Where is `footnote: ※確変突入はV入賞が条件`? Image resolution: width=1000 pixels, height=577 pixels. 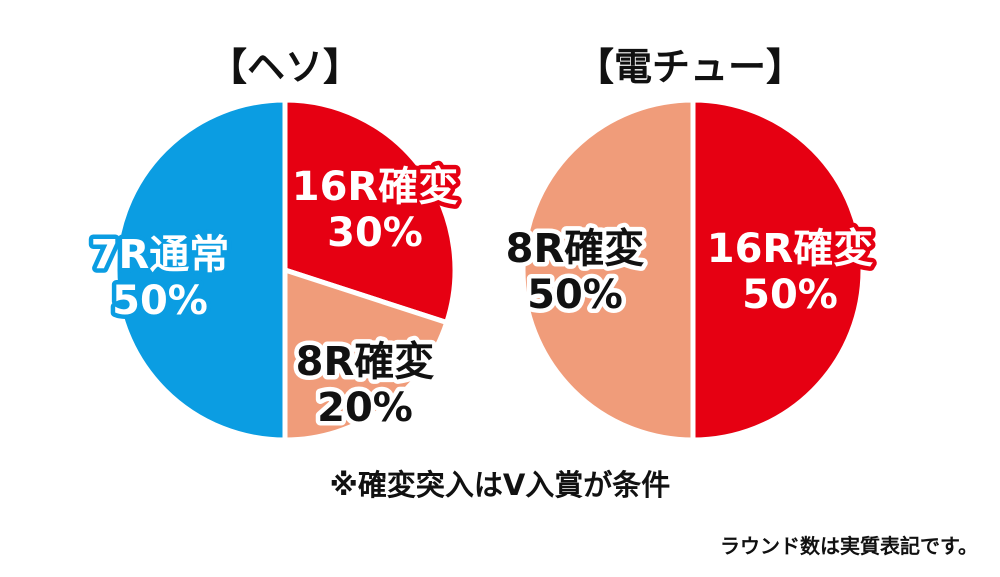
footnote: ※確変突入はV入賞が条件 is located at coordinates (500, 485).